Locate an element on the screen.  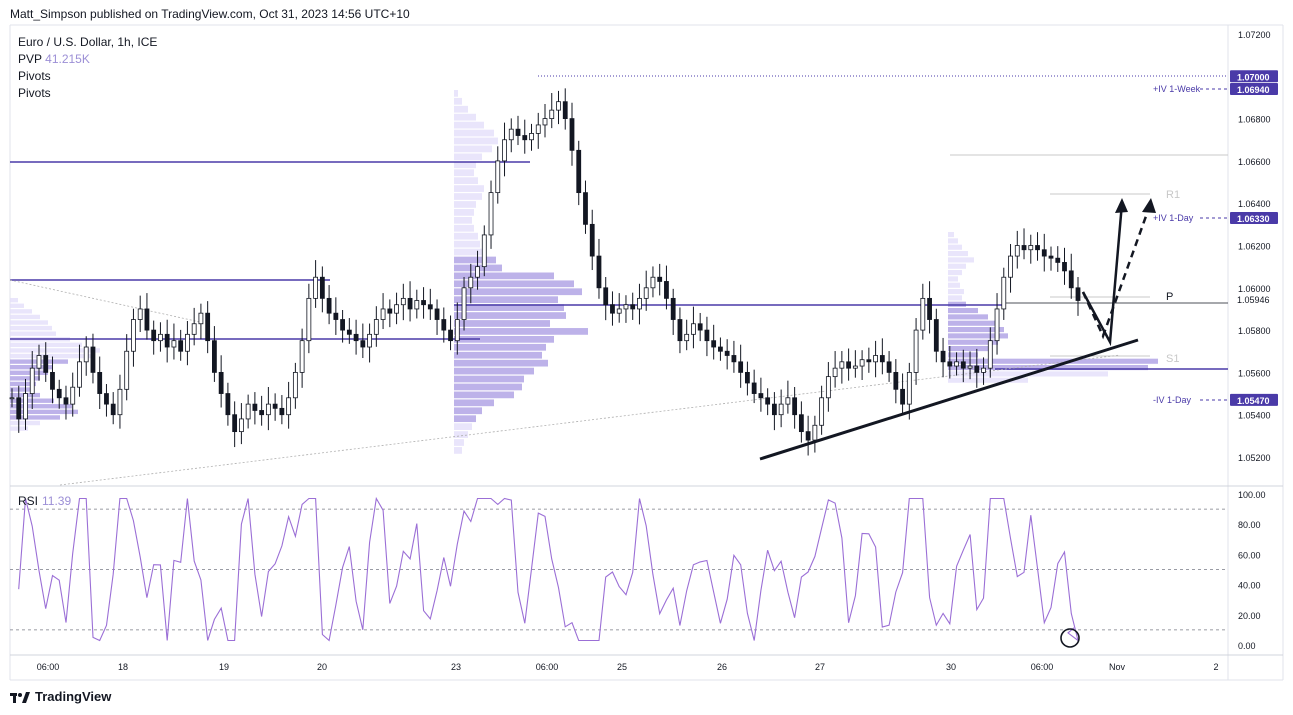
pvp-indicator: PVP 41.215K is located at coordinates (87, 59).